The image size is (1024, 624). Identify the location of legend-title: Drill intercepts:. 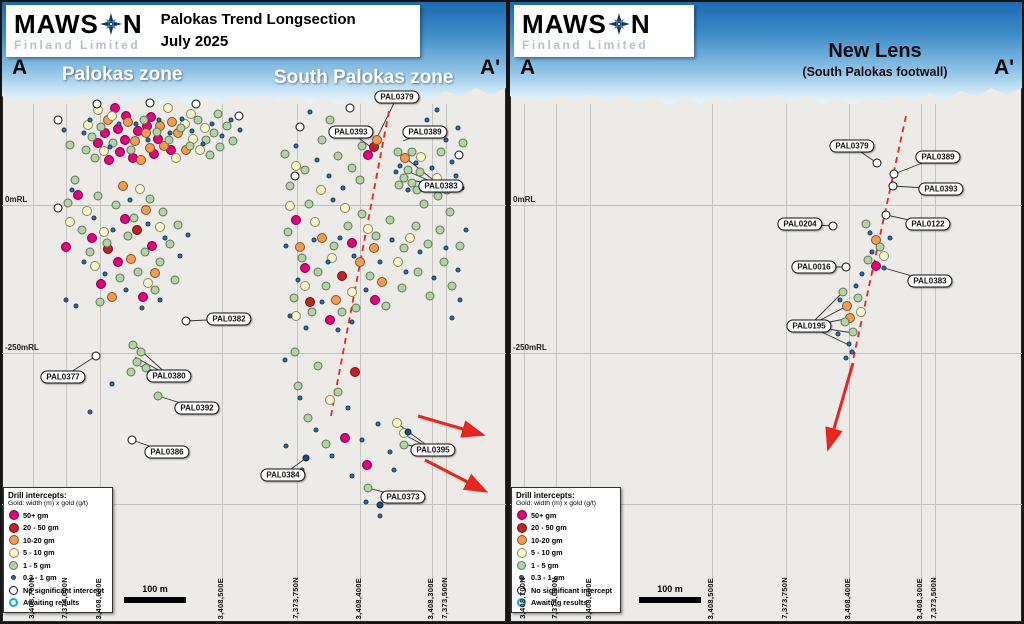
(545, 495).